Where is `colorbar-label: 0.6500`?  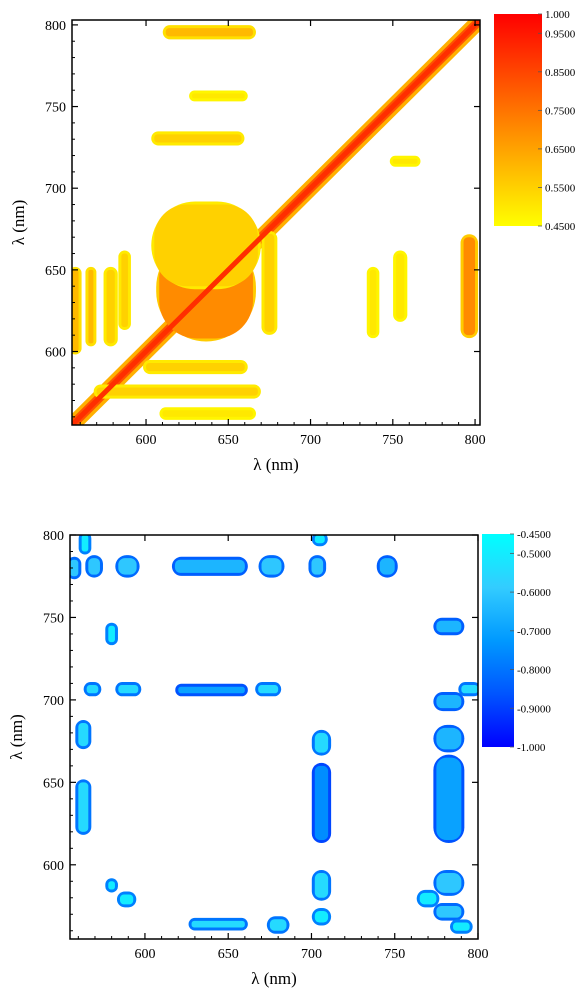 colorbar-label: 0.6500 is located at coordinates (560, 150).